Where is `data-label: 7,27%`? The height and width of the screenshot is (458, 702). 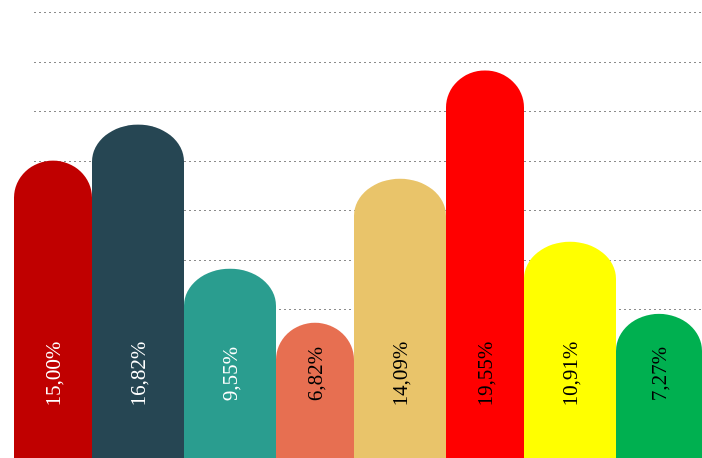
data-label: 7,27% is located at coordinates (659, 374).